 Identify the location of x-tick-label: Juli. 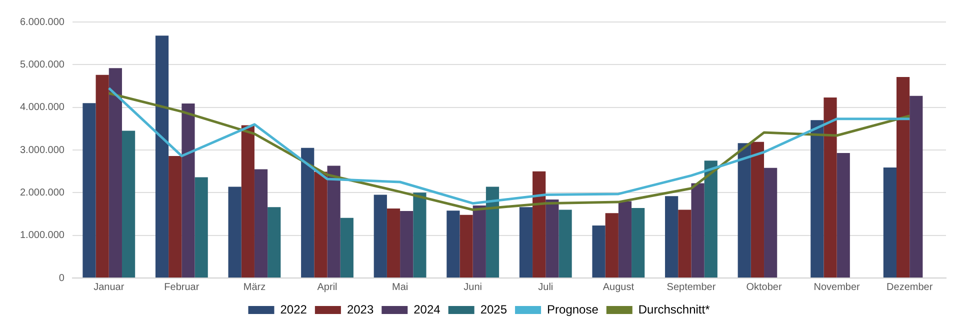
(546, 287).